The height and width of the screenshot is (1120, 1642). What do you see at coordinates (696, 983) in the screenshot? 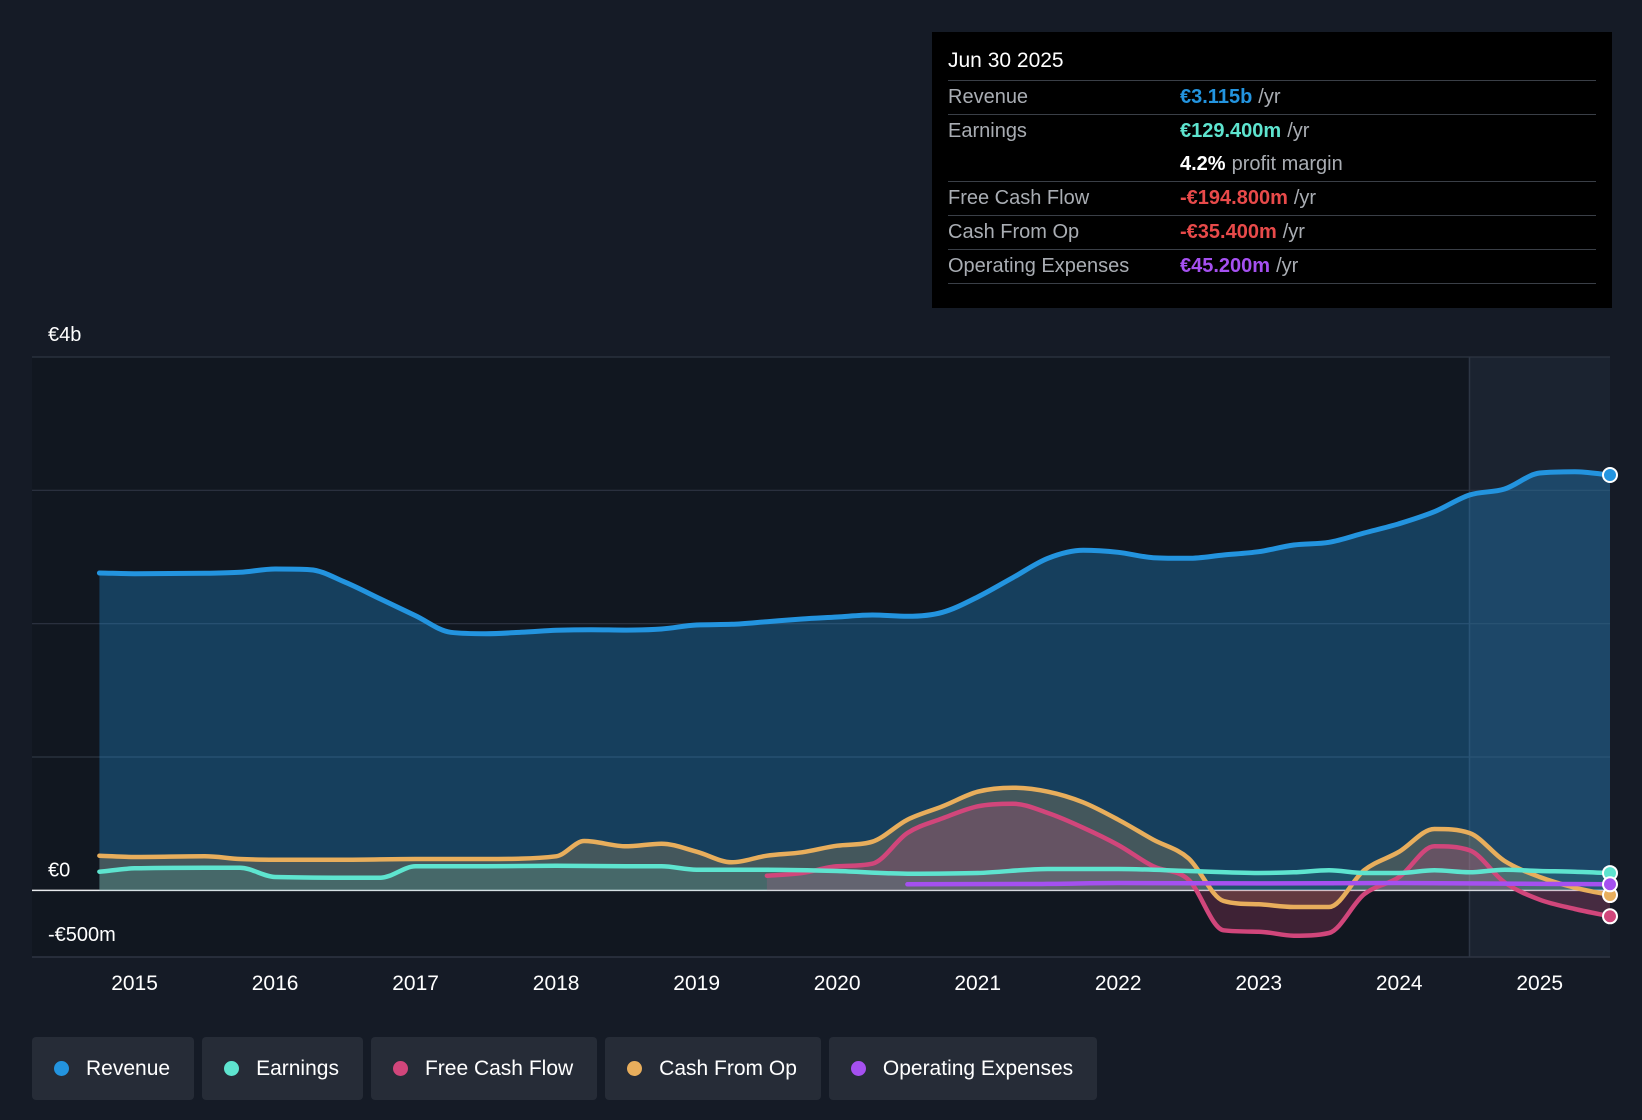
I see `x-tick-label: 2019` at bounding box center [696, 983].